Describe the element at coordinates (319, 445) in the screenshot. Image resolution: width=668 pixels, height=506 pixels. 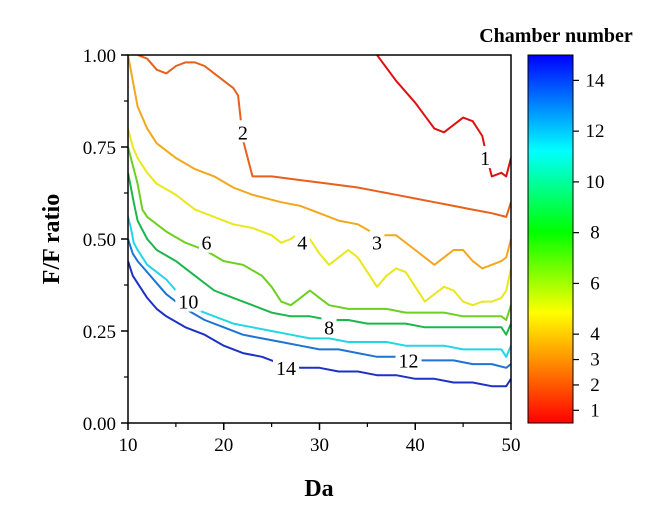
I see `x-tick-label: 30` at that location.